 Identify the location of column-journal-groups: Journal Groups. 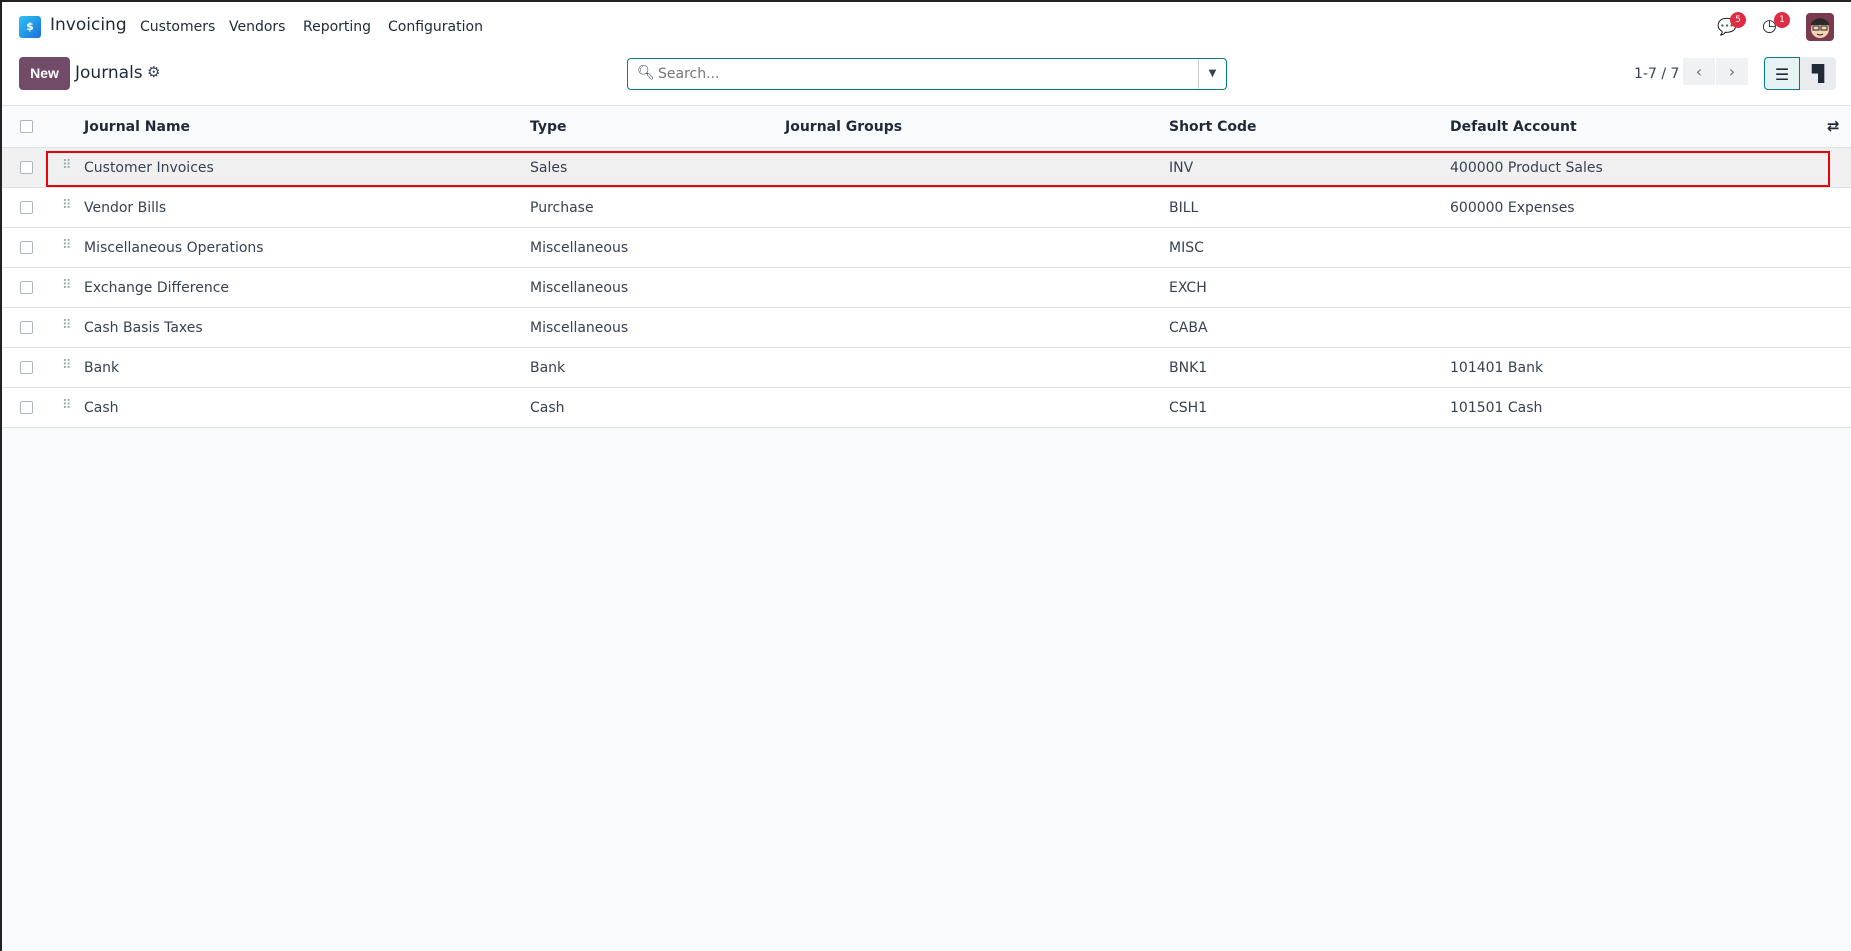
(844, 127).